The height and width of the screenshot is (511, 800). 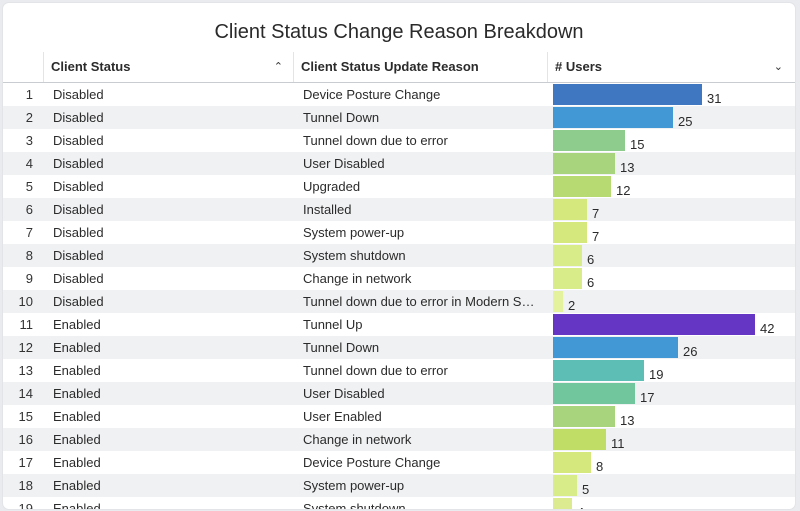 What do you see at coordinates (627, 420) in the screenshot?
I see `users-value: 13` at bounding box center [627, 420].